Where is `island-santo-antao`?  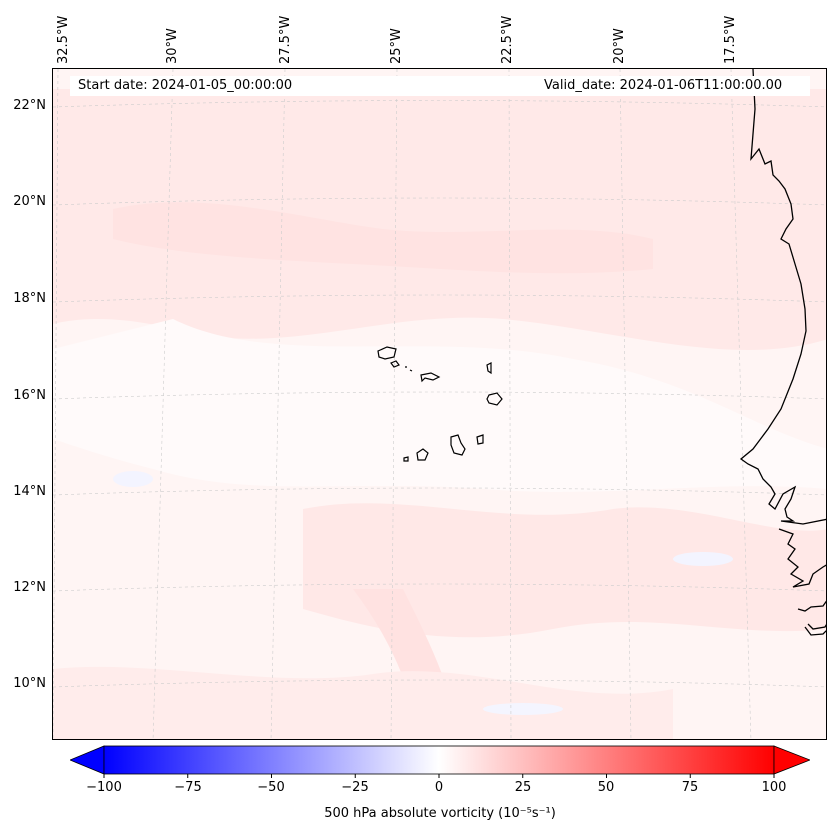
island-santo-antao is located at coordinates (387, 353).